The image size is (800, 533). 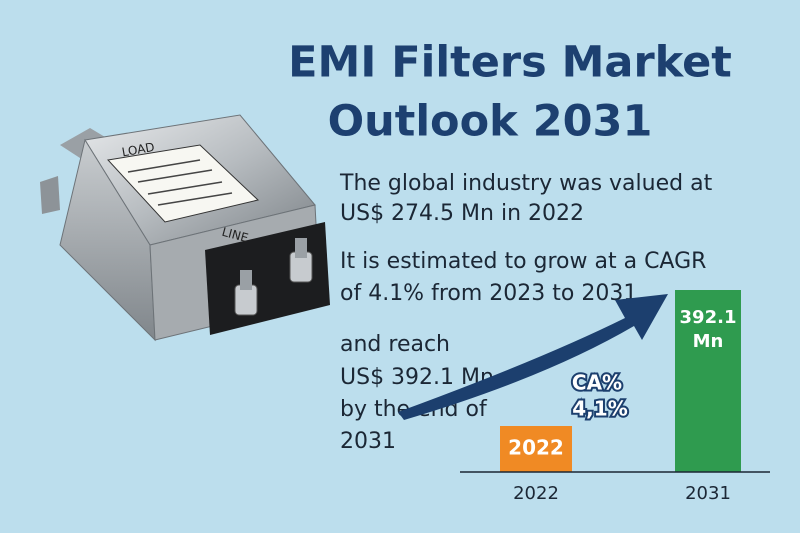 What do you see at coordinates (395, 344) in the screenshot?
I see `body-line: and reach` at bounding box center [395, 344].